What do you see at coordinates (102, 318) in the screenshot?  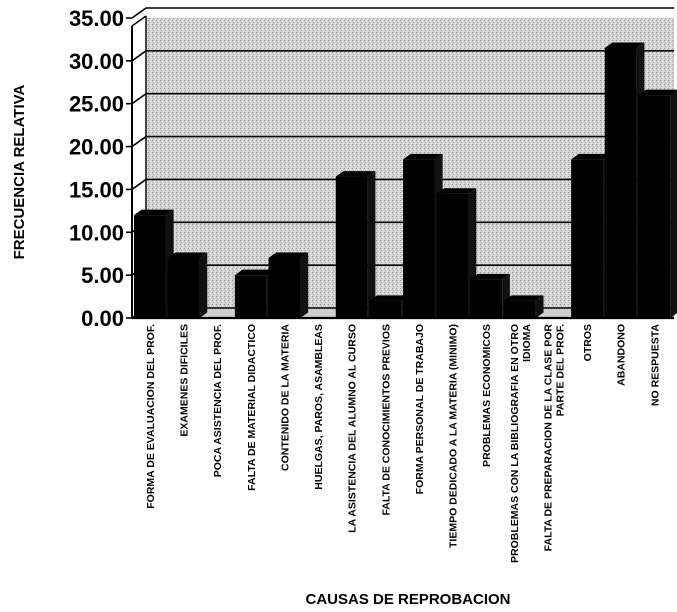 I see `y-tick-label: 0.00` at bounding box center [102, 318].